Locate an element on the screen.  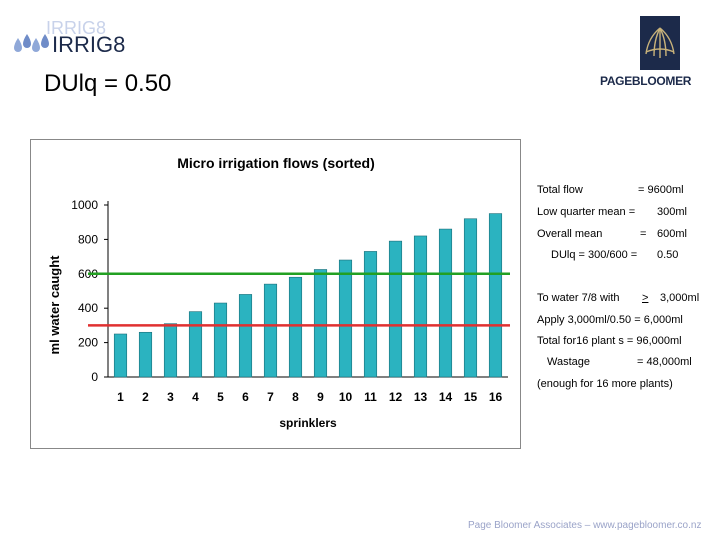
bloom-icon is located at coordinates (660, 42).